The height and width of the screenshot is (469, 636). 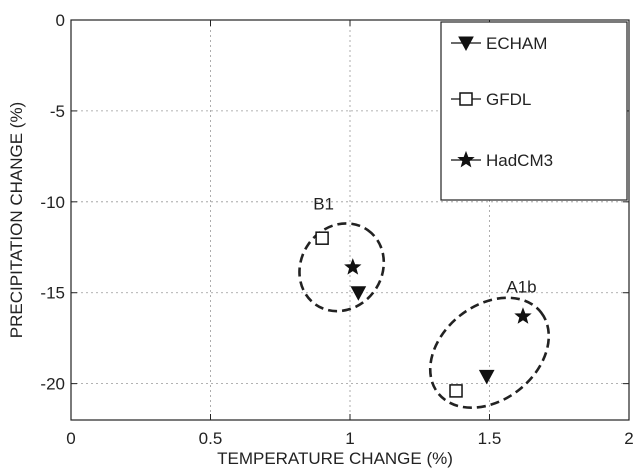 What do you see at coordinates (519, 160) in the screenshot?
I see `legend-label-hadcm3: HadCM3` at bounding box center [519, 160].